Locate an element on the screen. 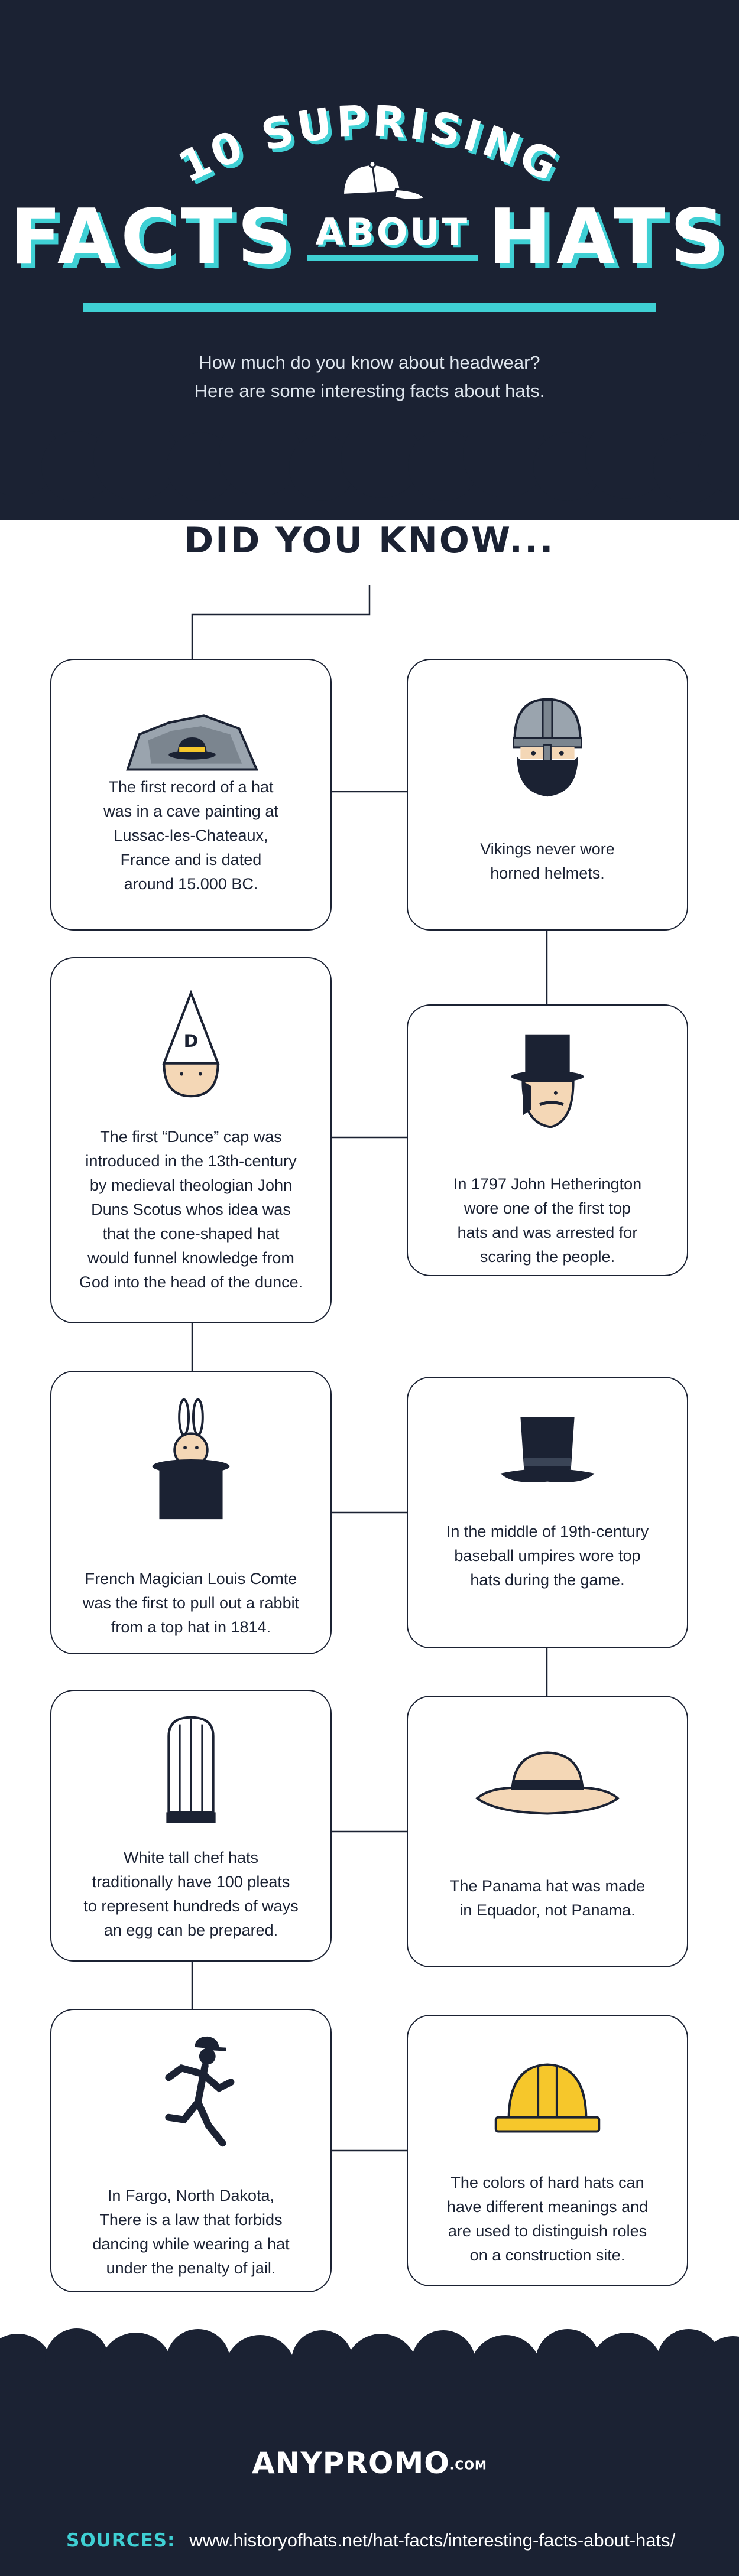 The width and height of the screenshot is (739, 2576). title-word-facts: FACTS is located at coordinates (153, 237).